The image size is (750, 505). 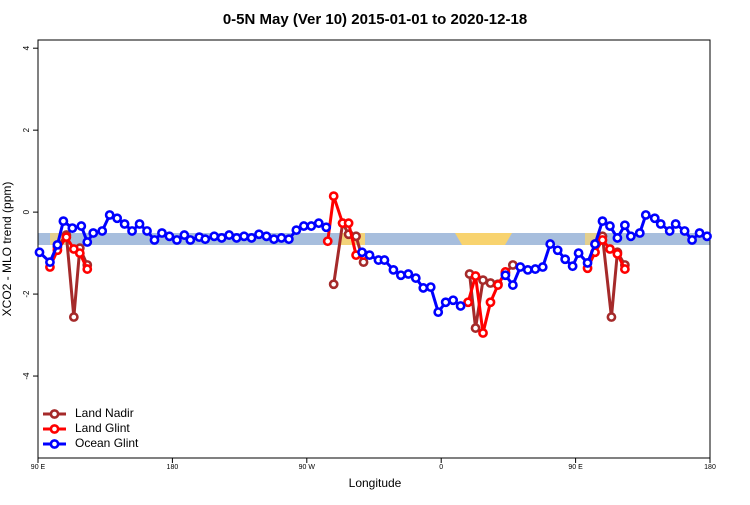 I want to click on legend-label: Ocean Glint, so click(x=107, y=443).